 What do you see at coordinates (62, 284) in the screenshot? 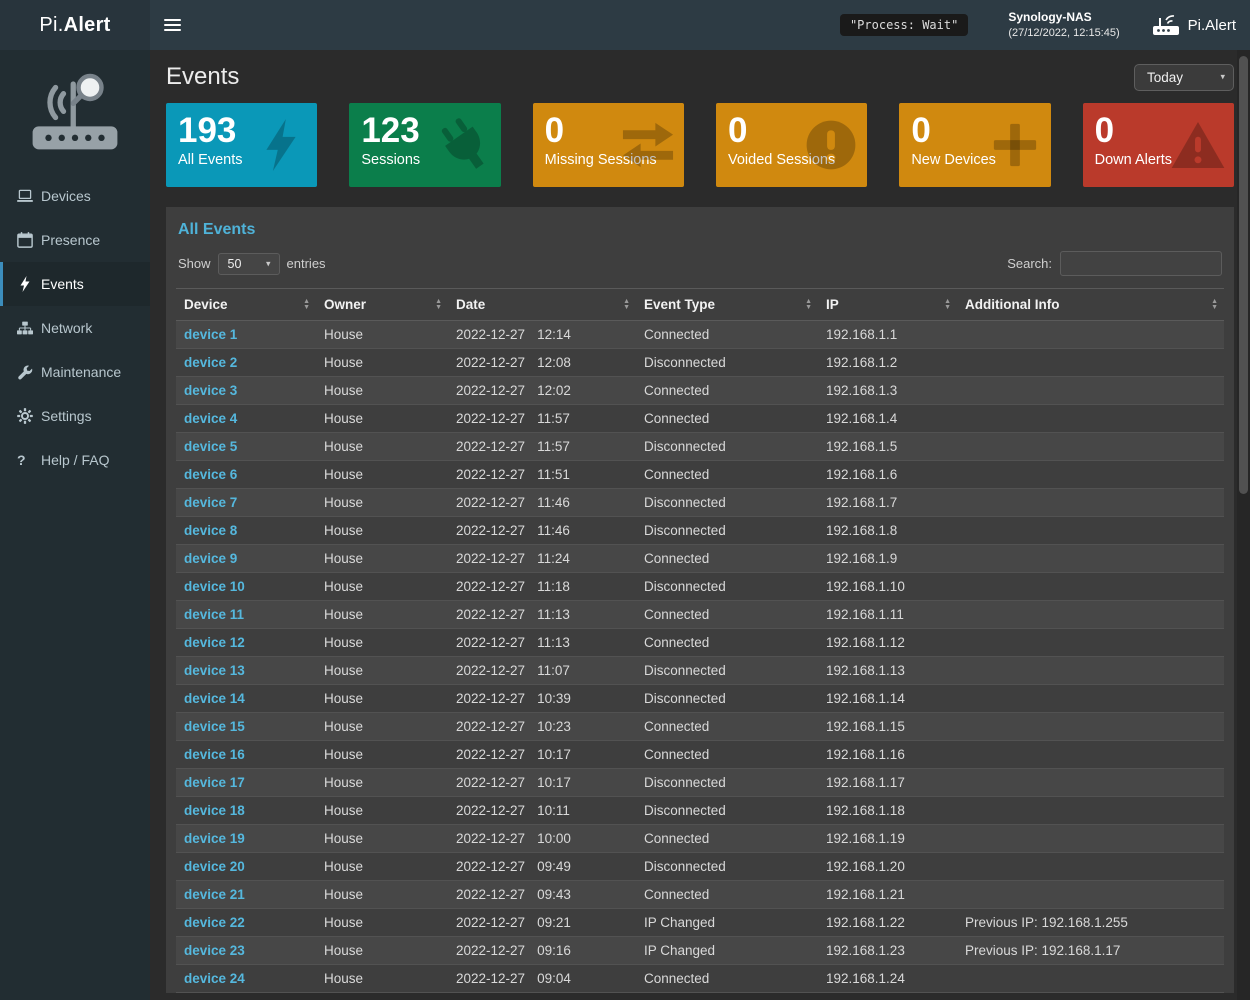
I see `sidebar-item-label: Events` at bounding box center [62, 284].